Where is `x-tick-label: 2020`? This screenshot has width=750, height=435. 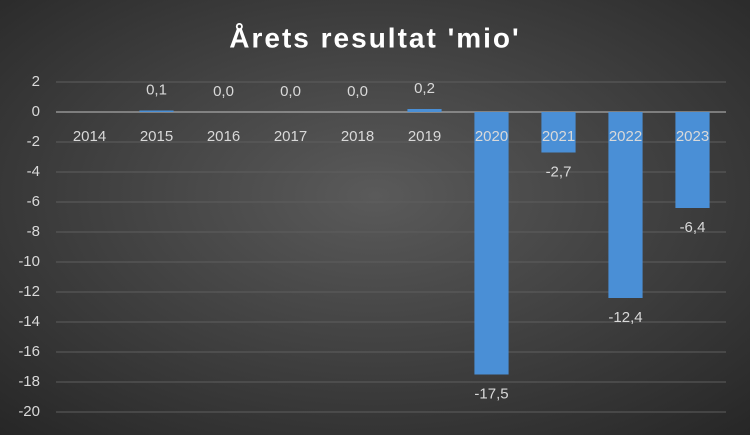 x-tick-label: 2020 is located at coordinates (491, 136).